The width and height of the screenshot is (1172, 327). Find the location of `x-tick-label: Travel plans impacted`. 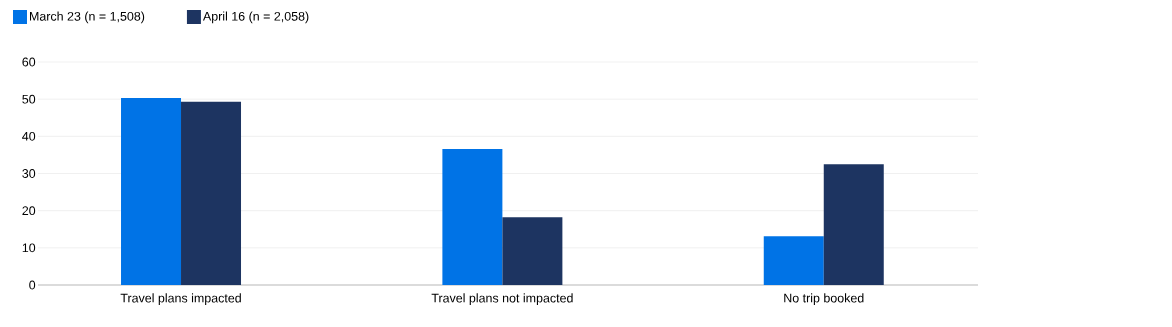

x-tick-label: Travel plans impacted is located at coordinates (180, 299).